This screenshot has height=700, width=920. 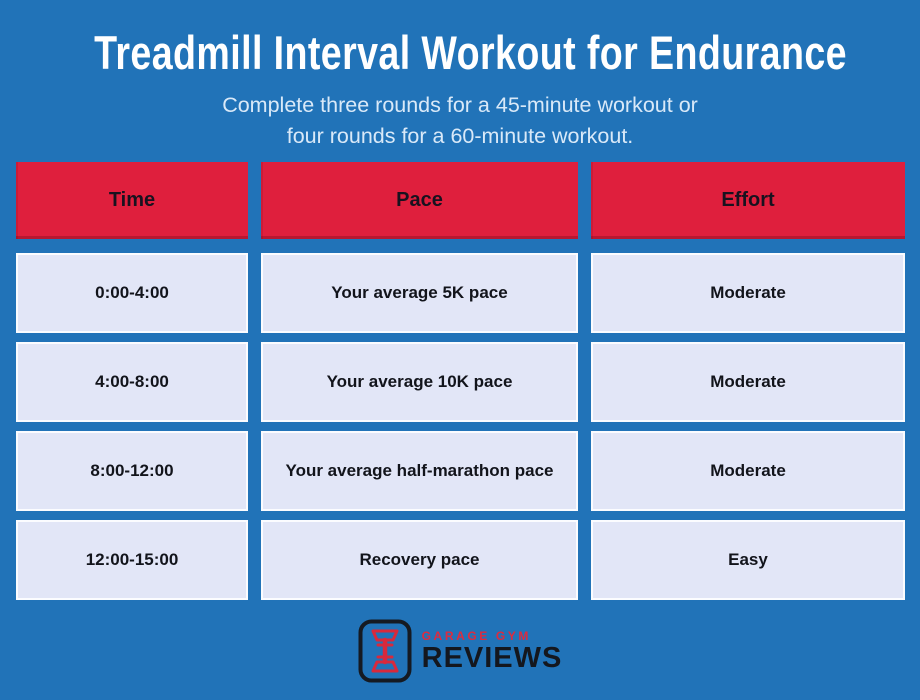 What do you see at coordinates (385, 651) in the screenshot?
I see `dumbbell-icon` at bounding box center [385, 651].